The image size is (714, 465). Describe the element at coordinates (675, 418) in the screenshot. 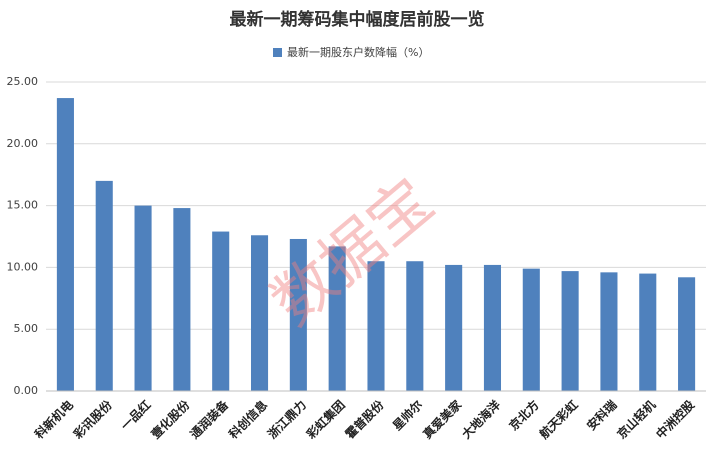

I see `x-tick-label: 中洲控股` at that location.